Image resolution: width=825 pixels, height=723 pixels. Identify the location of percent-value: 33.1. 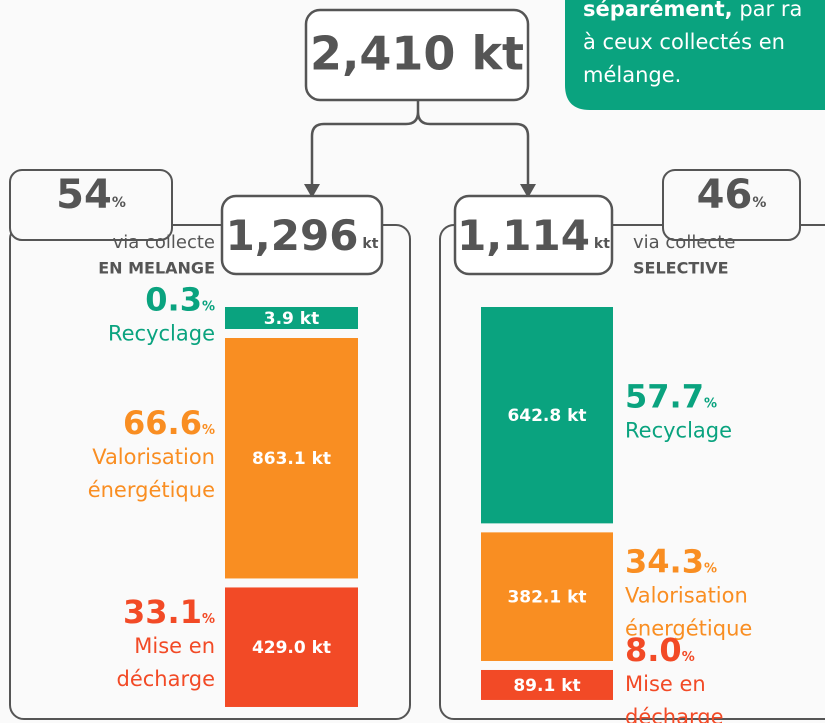
(162, 612).